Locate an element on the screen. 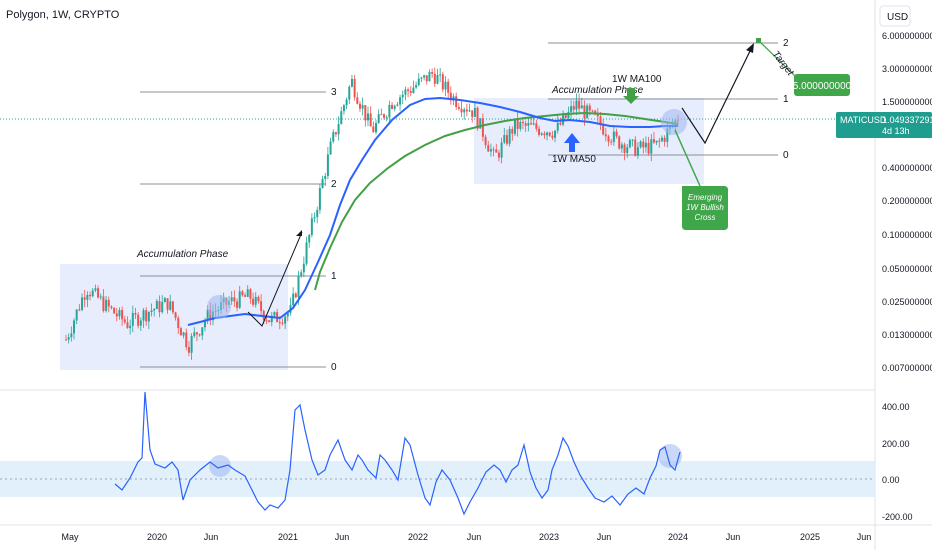 The width and height of the screenshot is (932, 550). emerging-line-2: 1W Bullish is located at coordinates (705, 207).